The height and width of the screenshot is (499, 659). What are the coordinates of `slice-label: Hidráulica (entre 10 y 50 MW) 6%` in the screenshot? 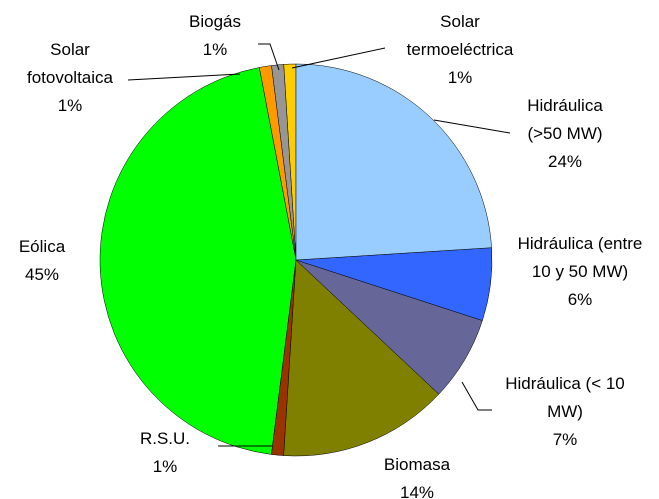 It's located at (580, 272).